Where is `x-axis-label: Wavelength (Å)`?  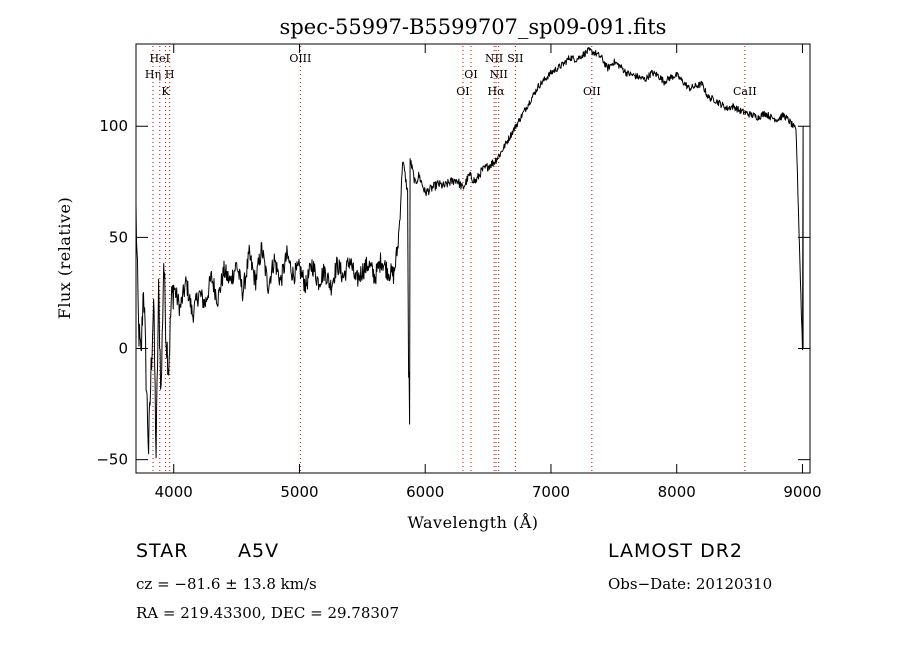 x-axis-label: Wavelength (Å) is located at coordinates (472, 522).